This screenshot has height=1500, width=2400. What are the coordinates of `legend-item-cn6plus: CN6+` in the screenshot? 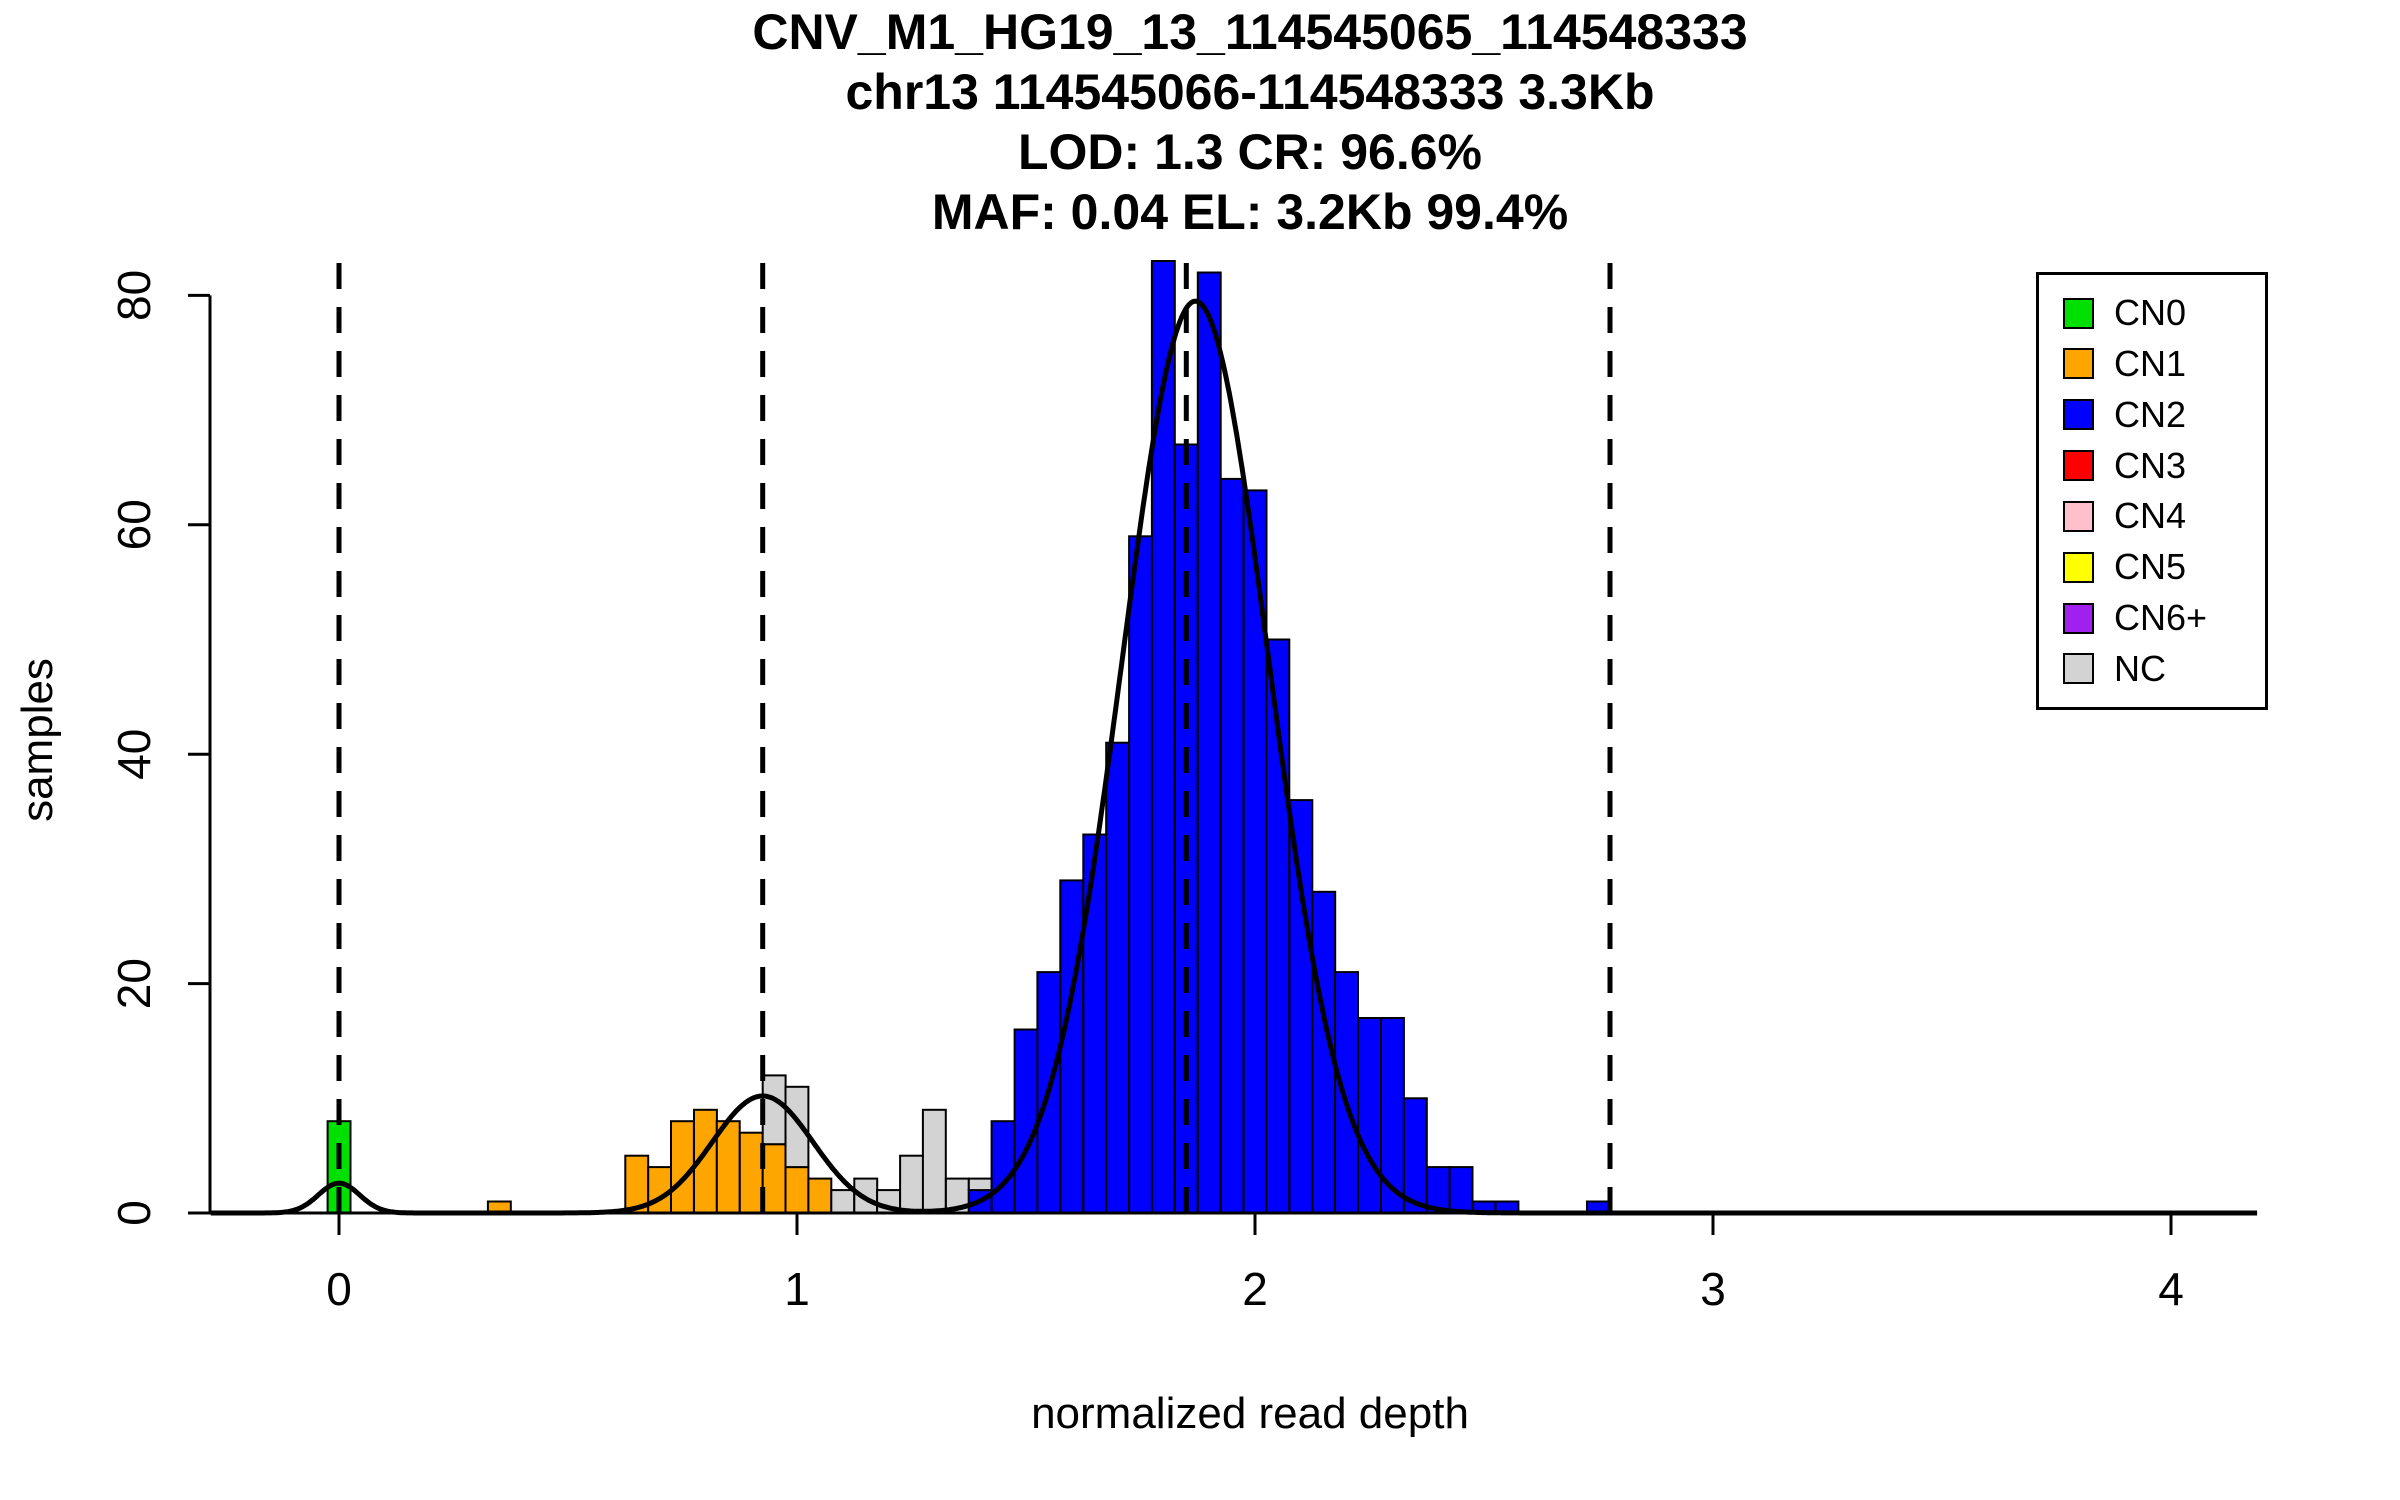 It's located at (2159, 618).